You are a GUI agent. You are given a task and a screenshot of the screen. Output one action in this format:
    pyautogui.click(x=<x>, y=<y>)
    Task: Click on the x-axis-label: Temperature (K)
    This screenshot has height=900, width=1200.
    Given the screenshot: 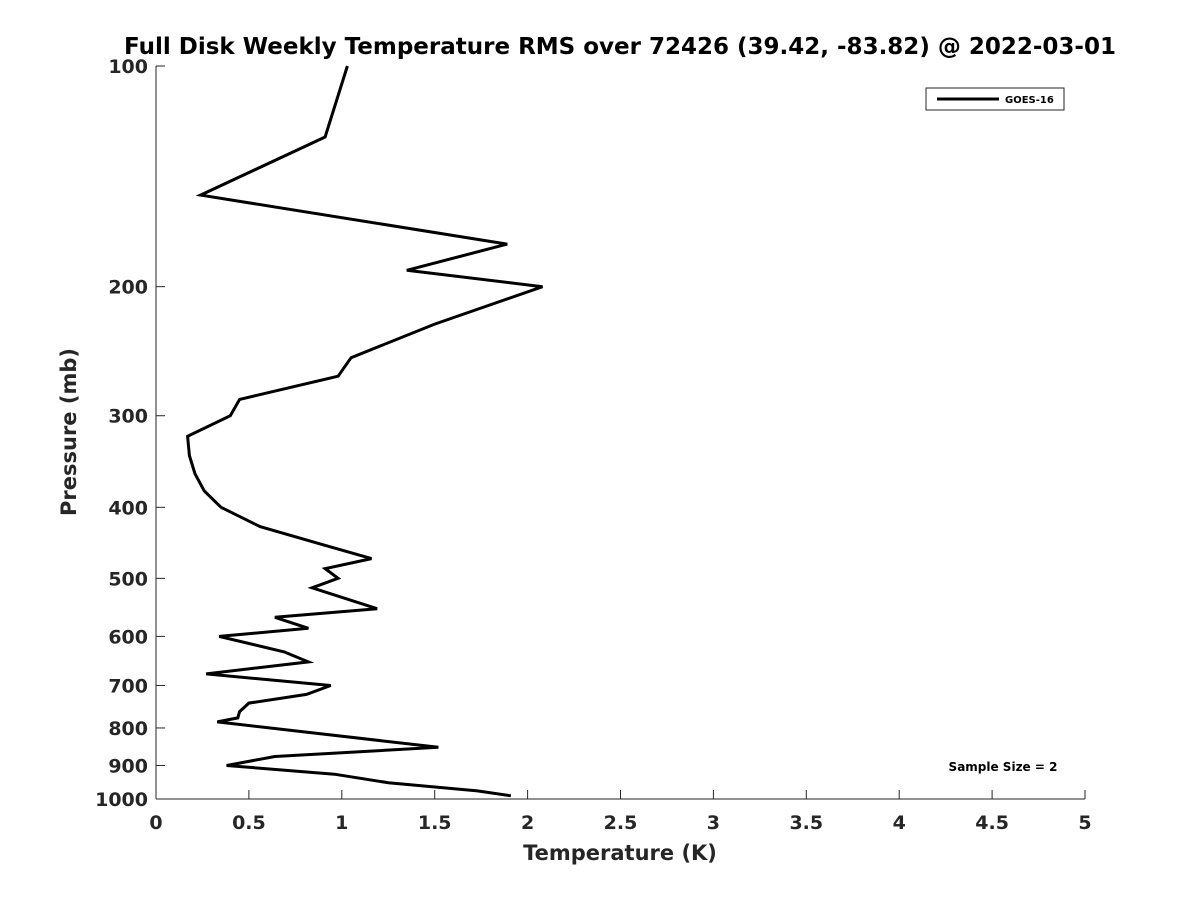 What is the action you would take?
    pyautogui.click(x=620, y=853)
    